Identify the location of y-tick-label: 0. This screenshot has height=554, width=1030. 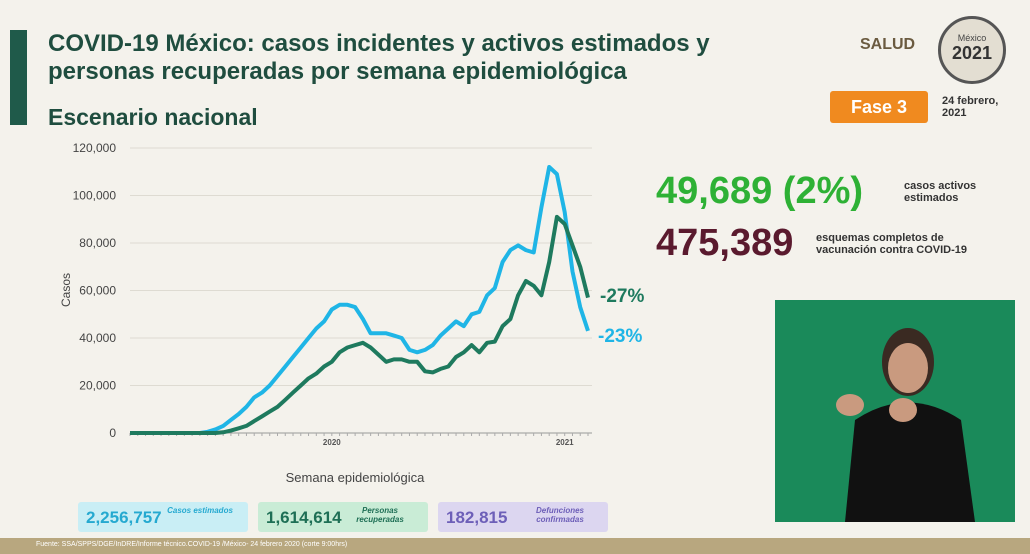
(112, 433).